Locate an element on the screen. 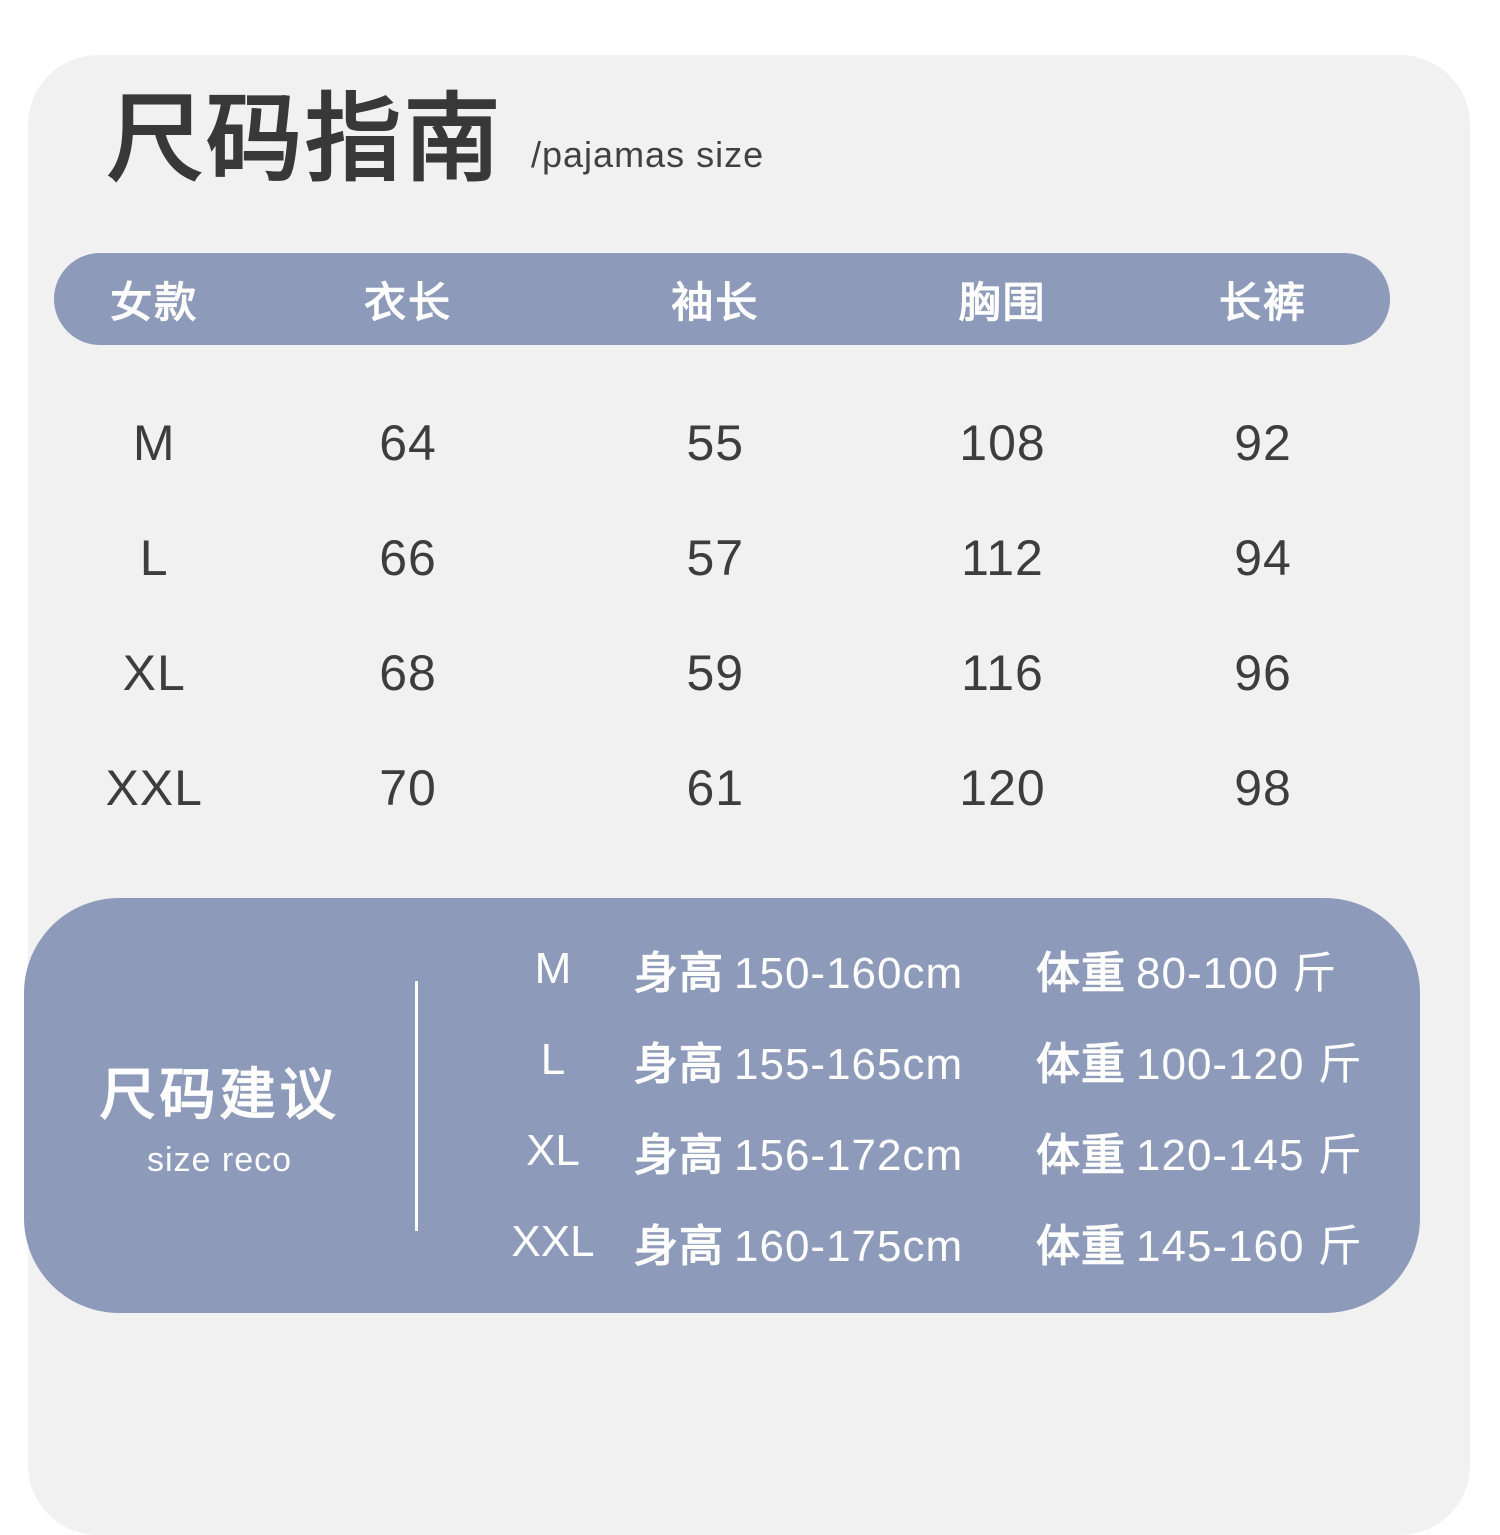 The height and width of the screenshot is (1535, 1500). size-label: XXL is located at coordinates (553, 1241).